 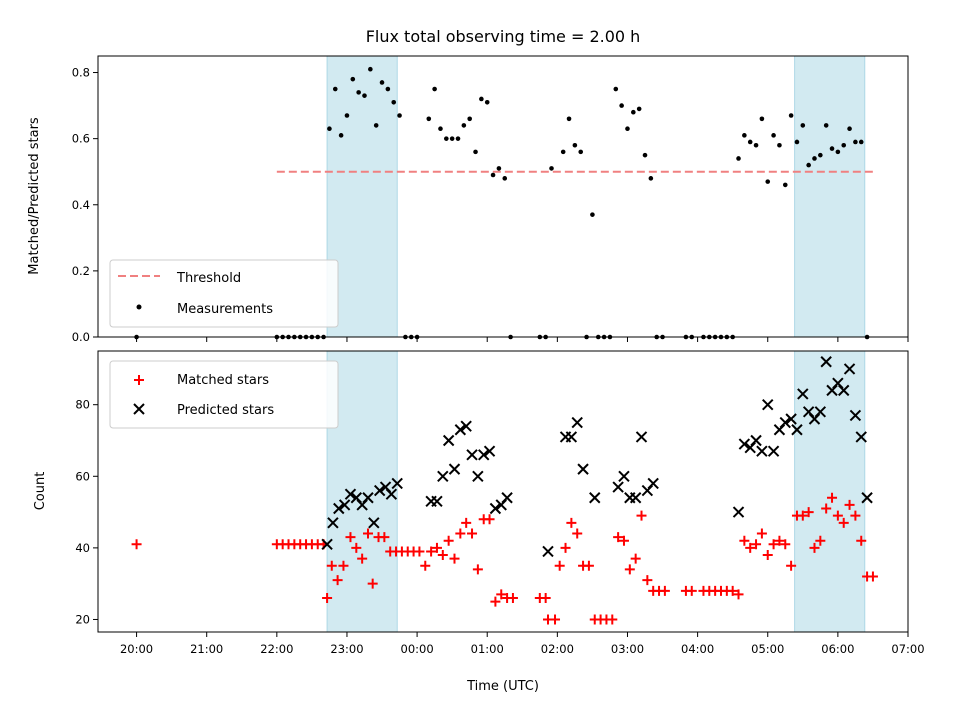 What do you see at coordinates (34, 196) in the screenshot?
I see `top-y-axis-label: Matched/Predicted stars` at bounding box center [34, 196].